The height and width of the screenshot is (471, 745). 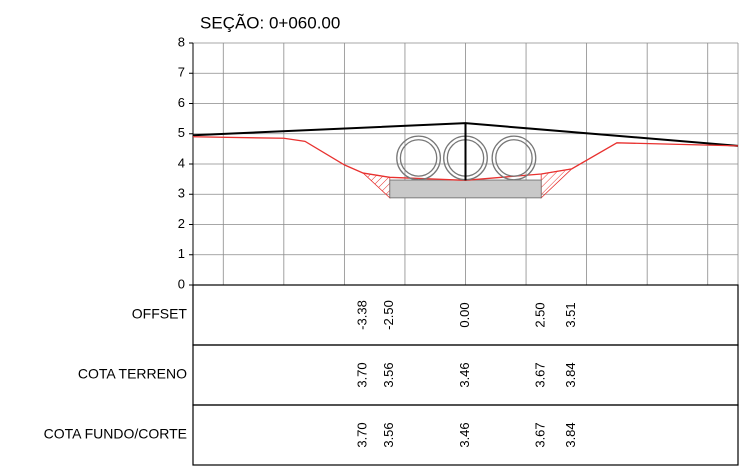 What do you see at coordinates (181, 283) in the screenshot?
I see `y-tick-label: 0` at bounding box center [181, 283].